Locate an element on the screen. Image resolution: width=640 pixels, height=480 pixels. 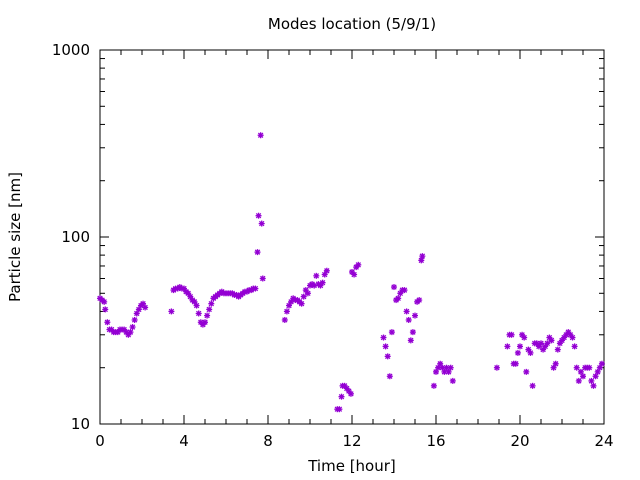
x-tick-label: 4 is located at coordinates (184, 441).